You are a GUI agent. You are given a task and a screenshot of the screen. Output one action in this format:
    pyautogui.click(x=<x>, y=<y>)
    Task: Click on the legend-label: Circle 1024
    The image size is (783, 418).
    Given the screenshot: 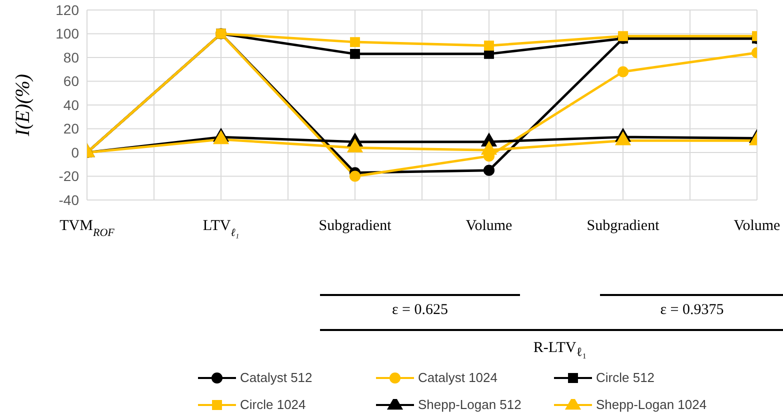 What is the action you would take?
    pyautogui.click(x=273, y=404)
    